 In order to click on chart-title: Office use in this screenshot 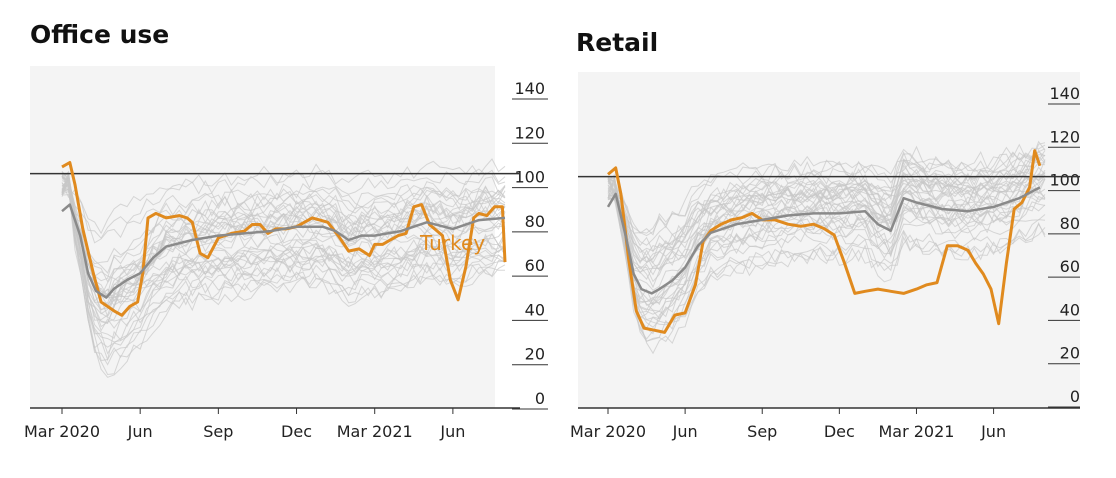, I will do `click(100, 34)`.